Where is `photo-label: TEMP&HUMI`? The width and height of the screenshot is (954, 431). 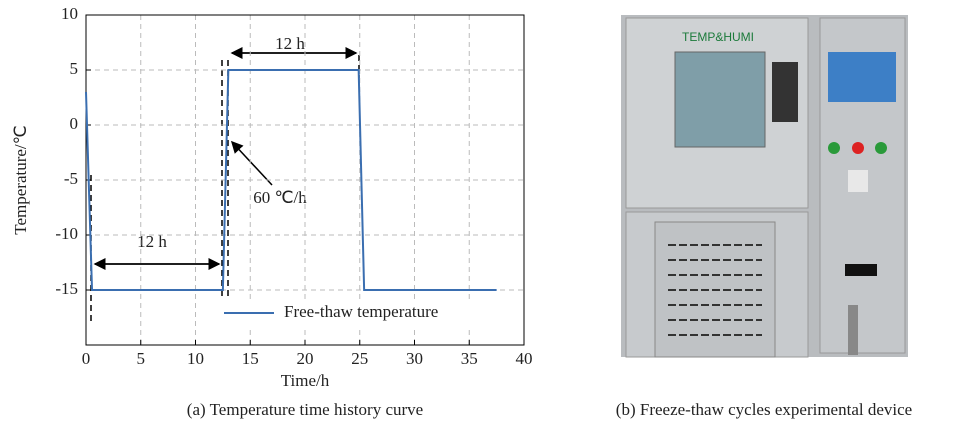 photo-label: TEMP&HUMI is located at coordinates (718, 37).